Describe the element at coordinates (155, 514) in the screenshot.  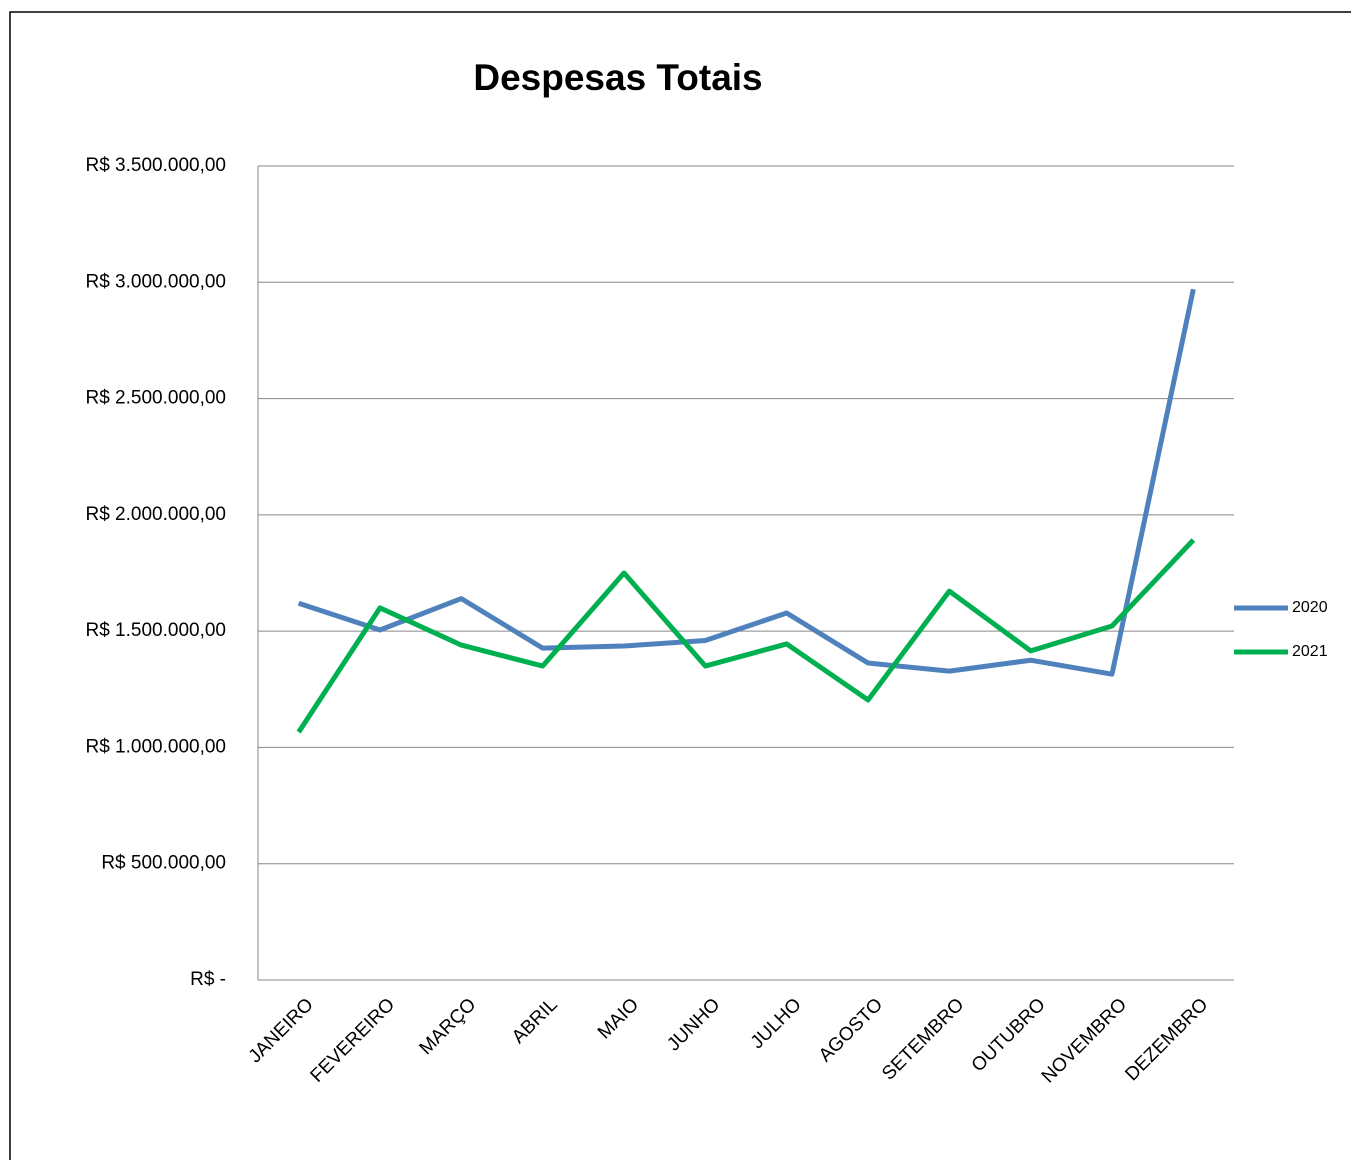
I see `y-tick-label: R$ 2.000.000,00` at that location.